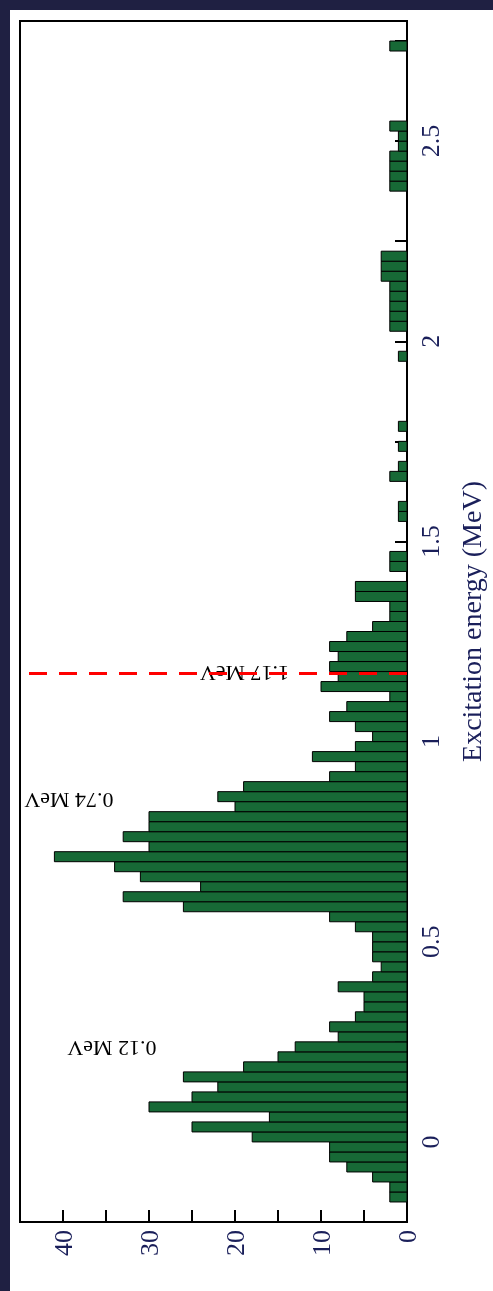  What do you see at coordinates (112, 1049) in the screenshot?
I see `annotation: 0.12 MeV` at bounding box center [112, 1049].